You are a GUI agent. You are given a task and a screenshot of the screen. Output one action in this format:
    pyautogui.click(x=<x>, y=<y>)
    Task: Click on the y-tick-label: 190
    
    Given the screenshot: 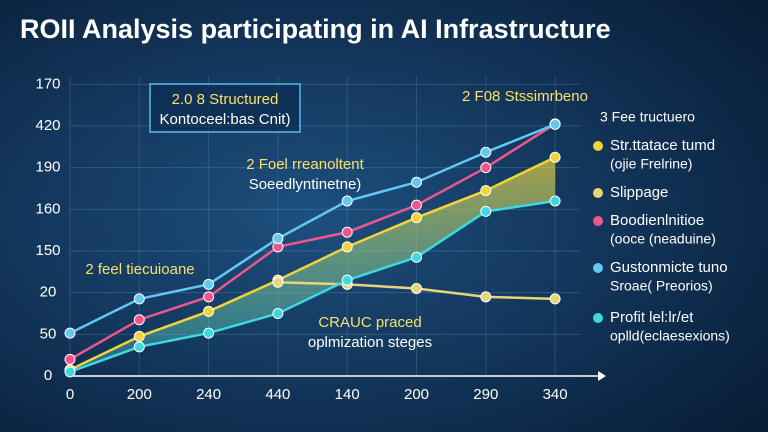 What is the action you would take?
    pyautogui.click(x=47, y=167)
    